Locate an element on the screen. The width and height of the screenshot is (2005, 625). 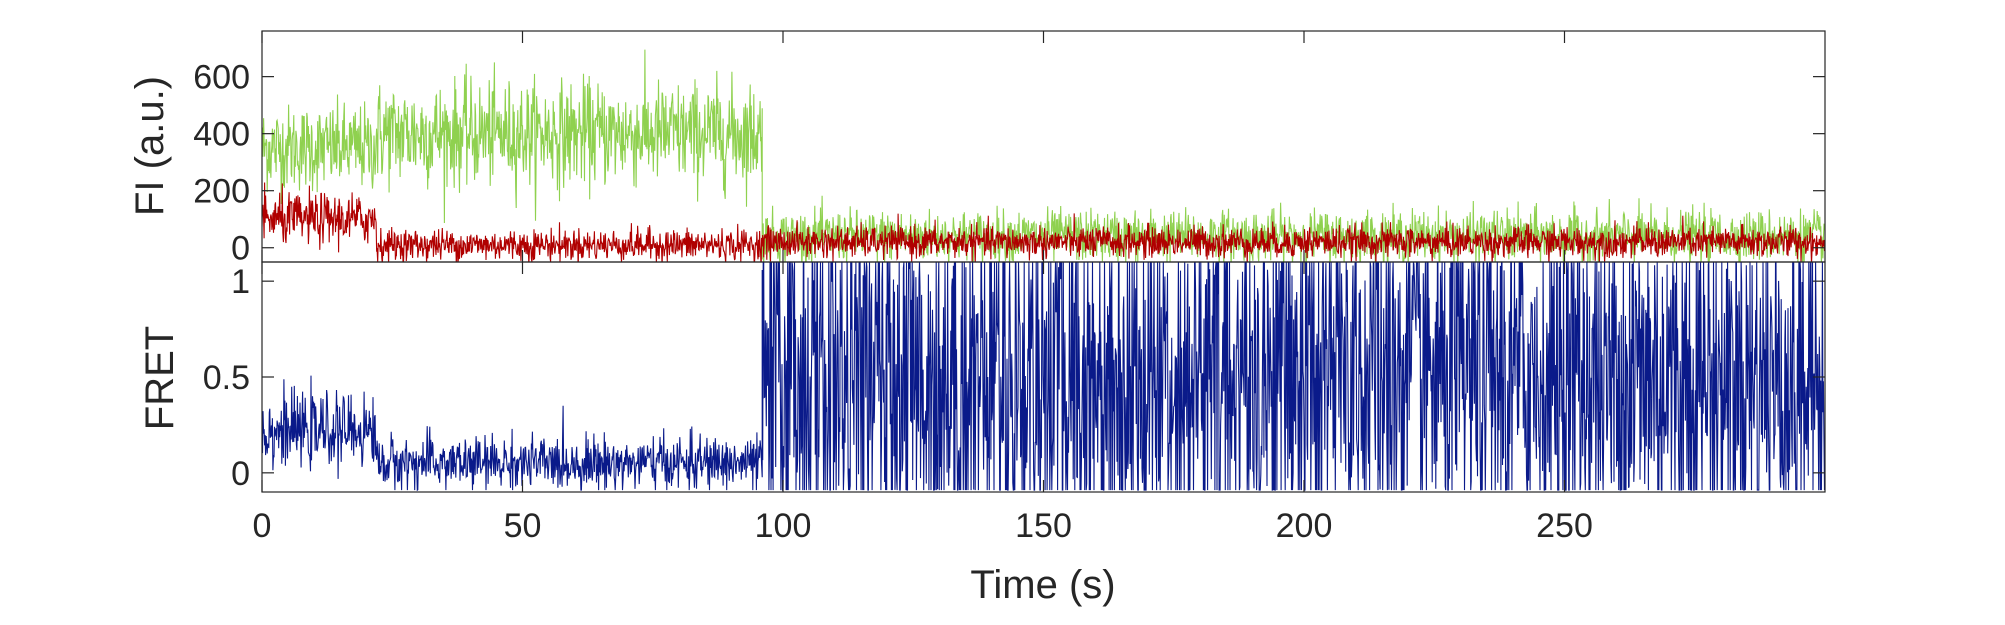
x-axis-label: Time (s) is located at coordinates (1042, 585).